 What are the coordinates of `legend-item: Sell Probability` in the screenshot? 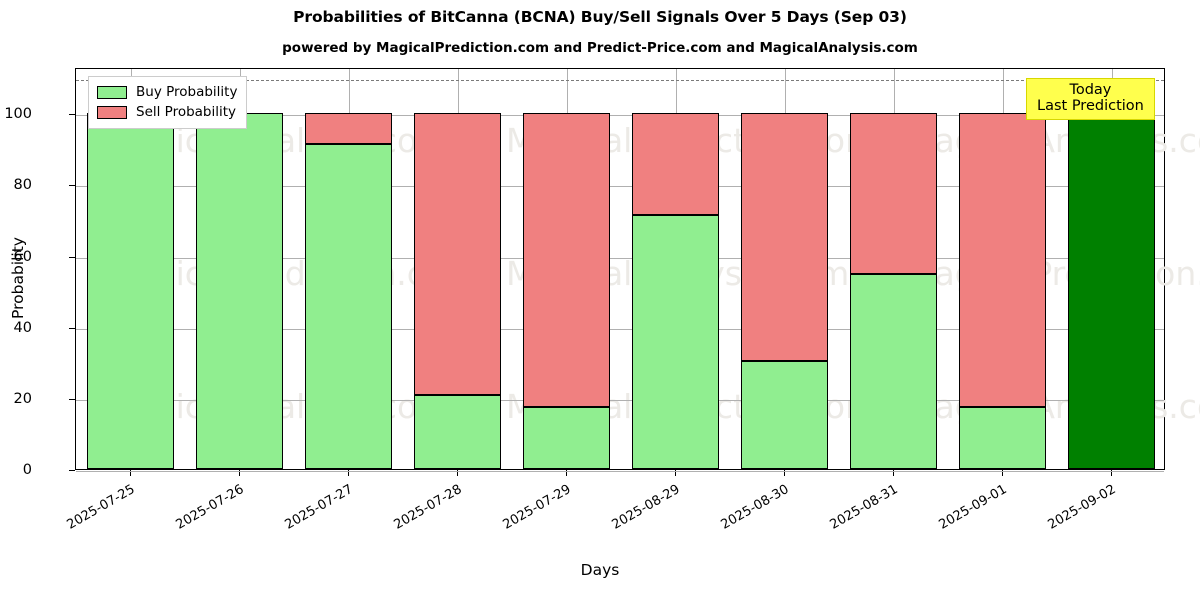 It's located at (167, 112).